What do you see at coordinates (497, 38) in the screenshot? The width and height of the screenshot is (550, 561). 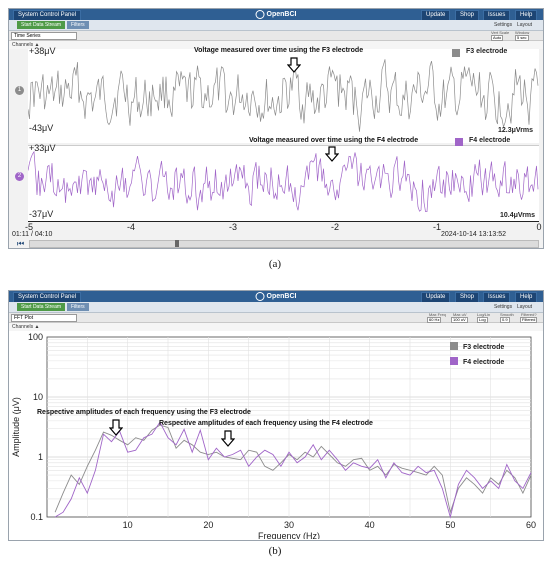 I see `vert-scale-dropdown: Auto` at bounding box center [497, 38].